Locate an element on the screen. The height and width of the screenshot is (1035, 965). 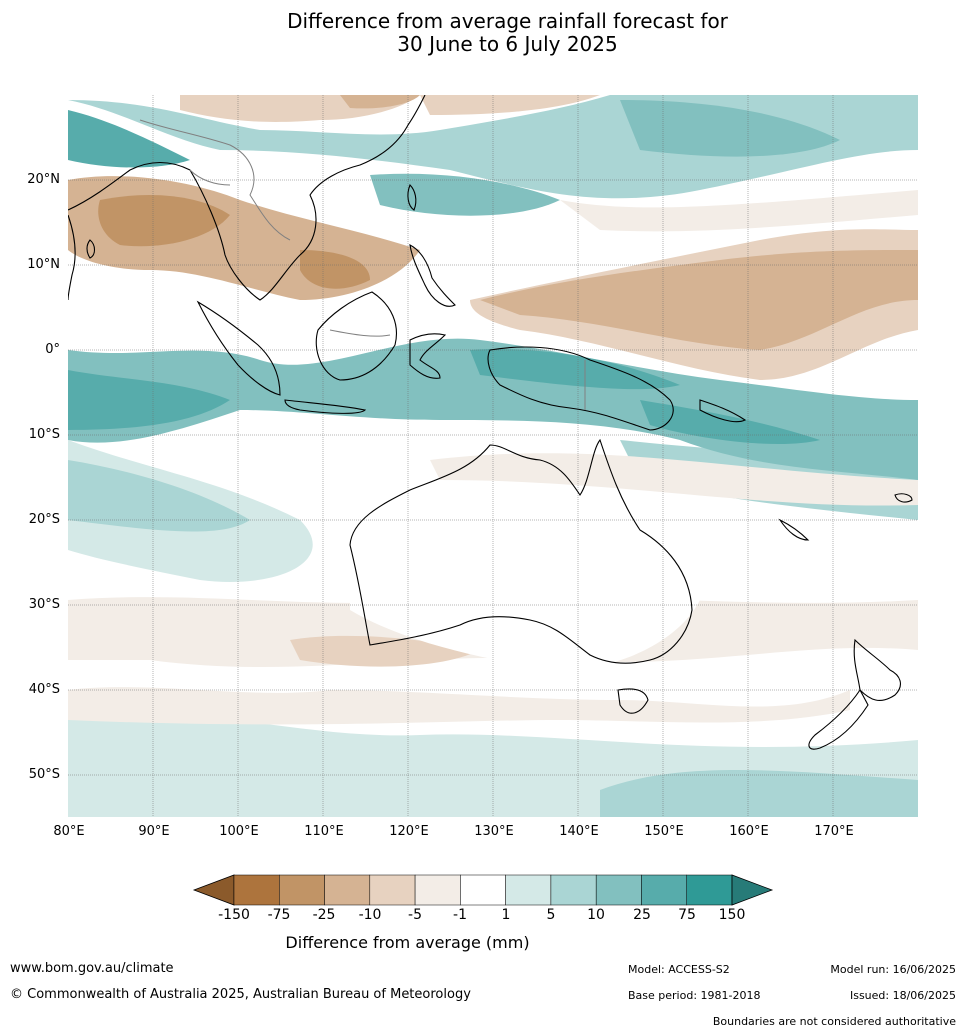
lon-label-150e: 150°E is located at coordinates (664, 831).